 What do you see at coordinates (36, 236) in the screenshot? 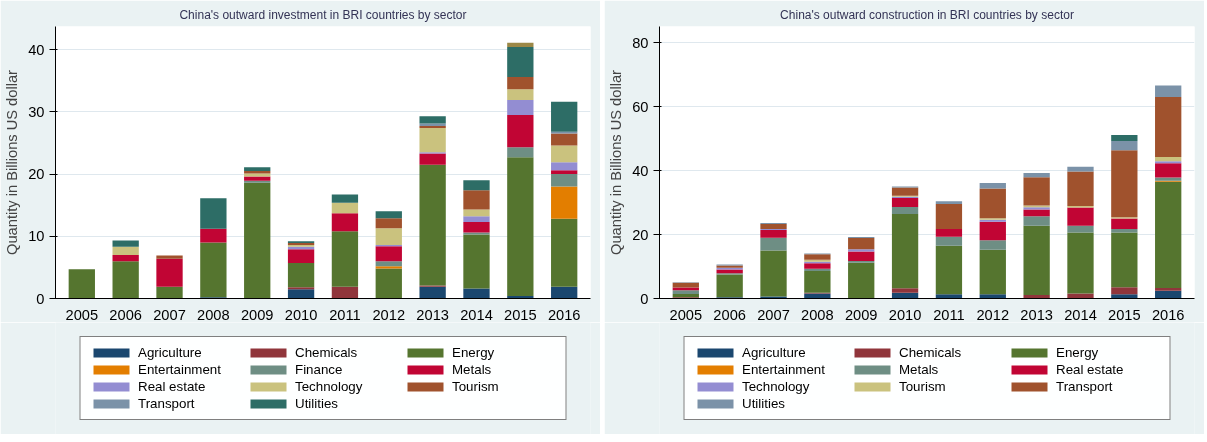
I see `y-tick-label: 10` at bounding box center [36, 236].